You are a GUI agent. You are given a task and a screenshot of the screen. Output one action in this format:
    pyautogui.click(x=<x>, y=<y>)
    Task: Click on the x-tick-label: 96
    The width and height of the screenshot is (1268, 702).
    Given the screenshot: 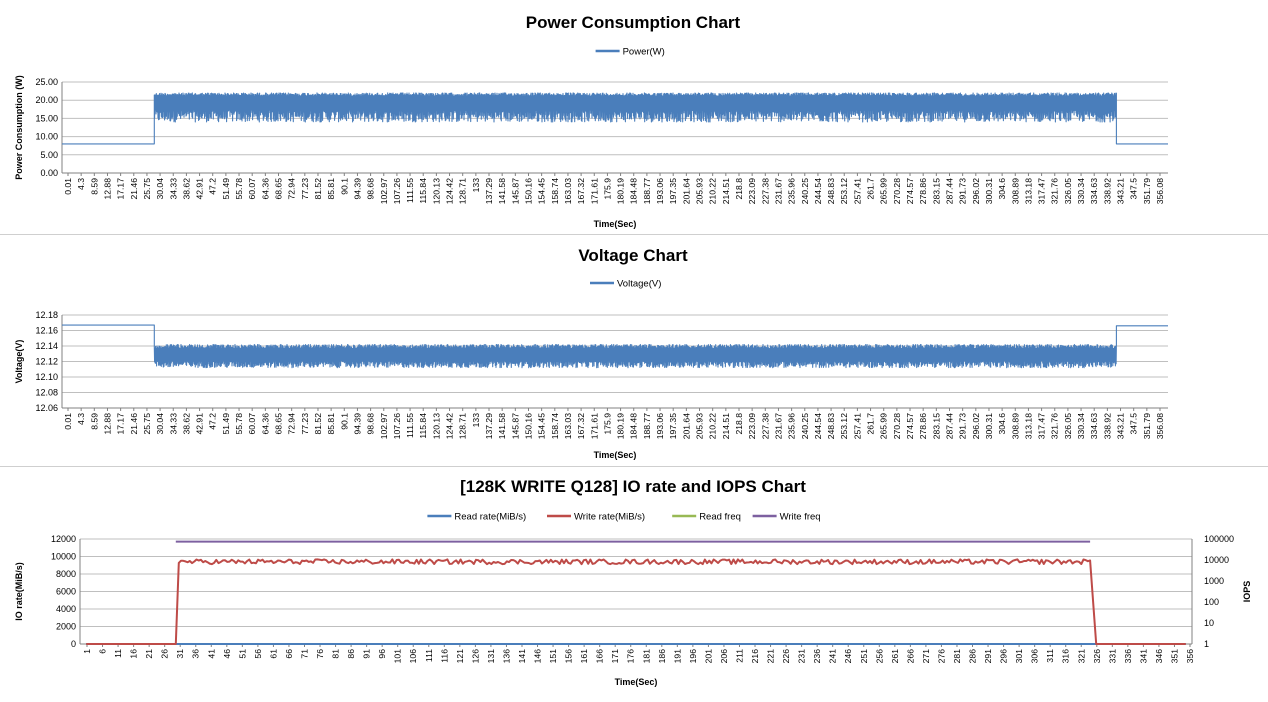 What is the action you would take?
    pyautogui.click(x=382, y=654)
    